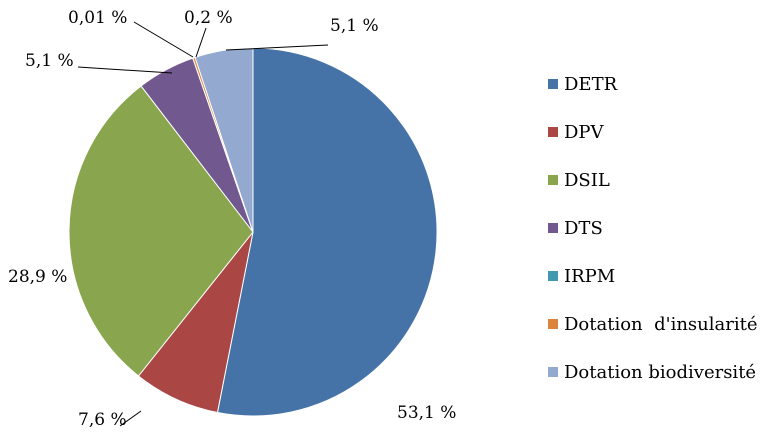 Image resolution: width=780 pixels, height=435 pixels. What do you see at coordinates (224, 140) in the screenshot?
I see `pie-slice-dotation-biodiversite` at bounding box center [224, 140].